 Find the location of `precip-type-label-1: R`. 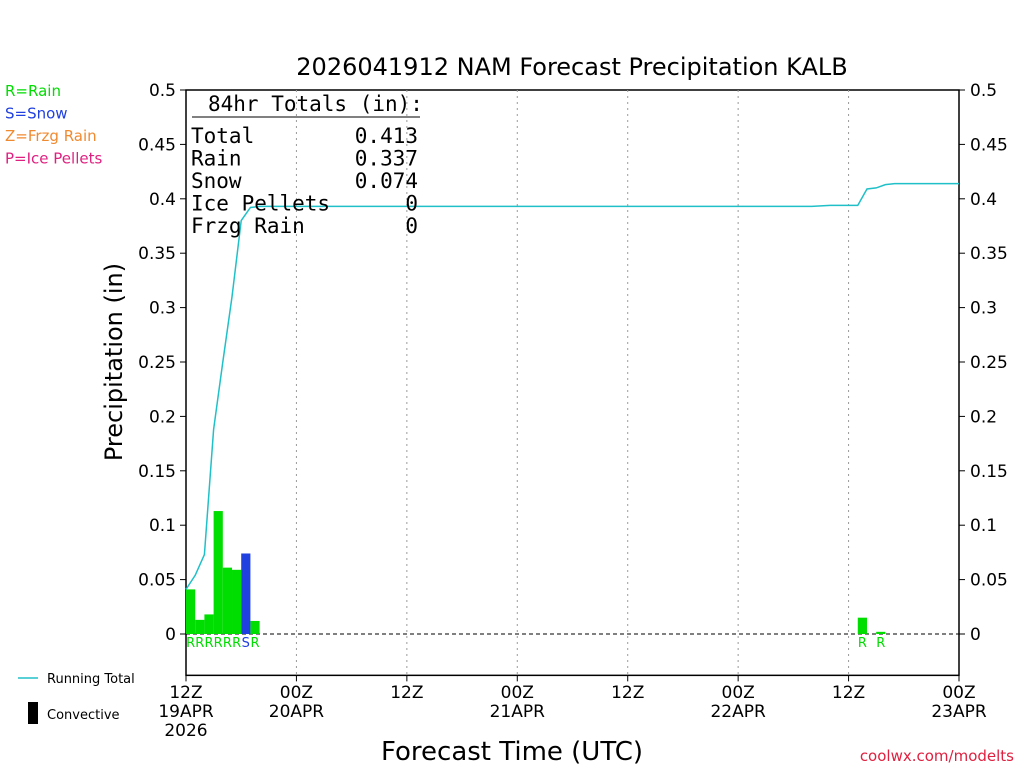

precip-type-label-1: R is located at coordinates (199, 643).